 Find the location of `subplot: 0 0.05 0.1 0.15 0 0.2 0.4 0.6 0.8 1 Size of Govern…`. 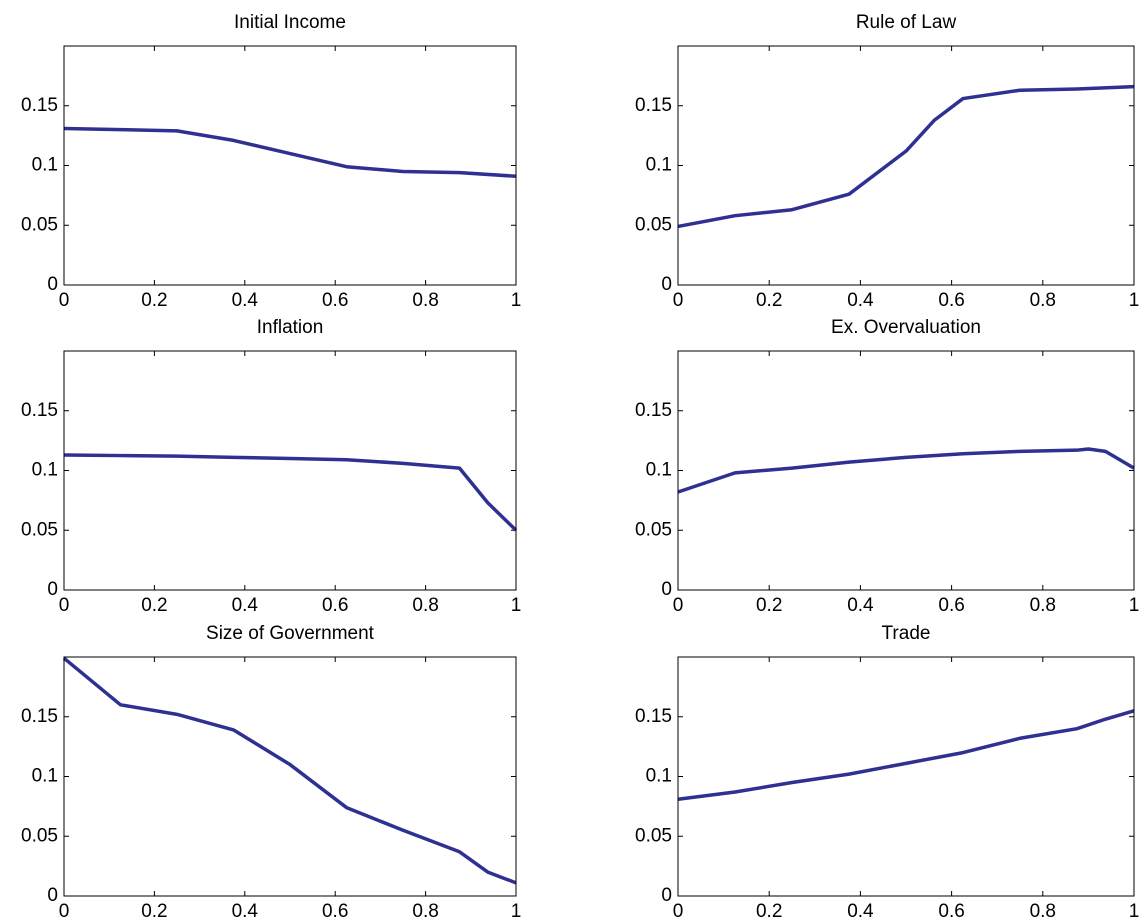

subplot: 0 0.05 0.1 0.15 0 0.2 0.4 0.6 0.8 1 Size of Govern… is located at coordinates (271, 772).